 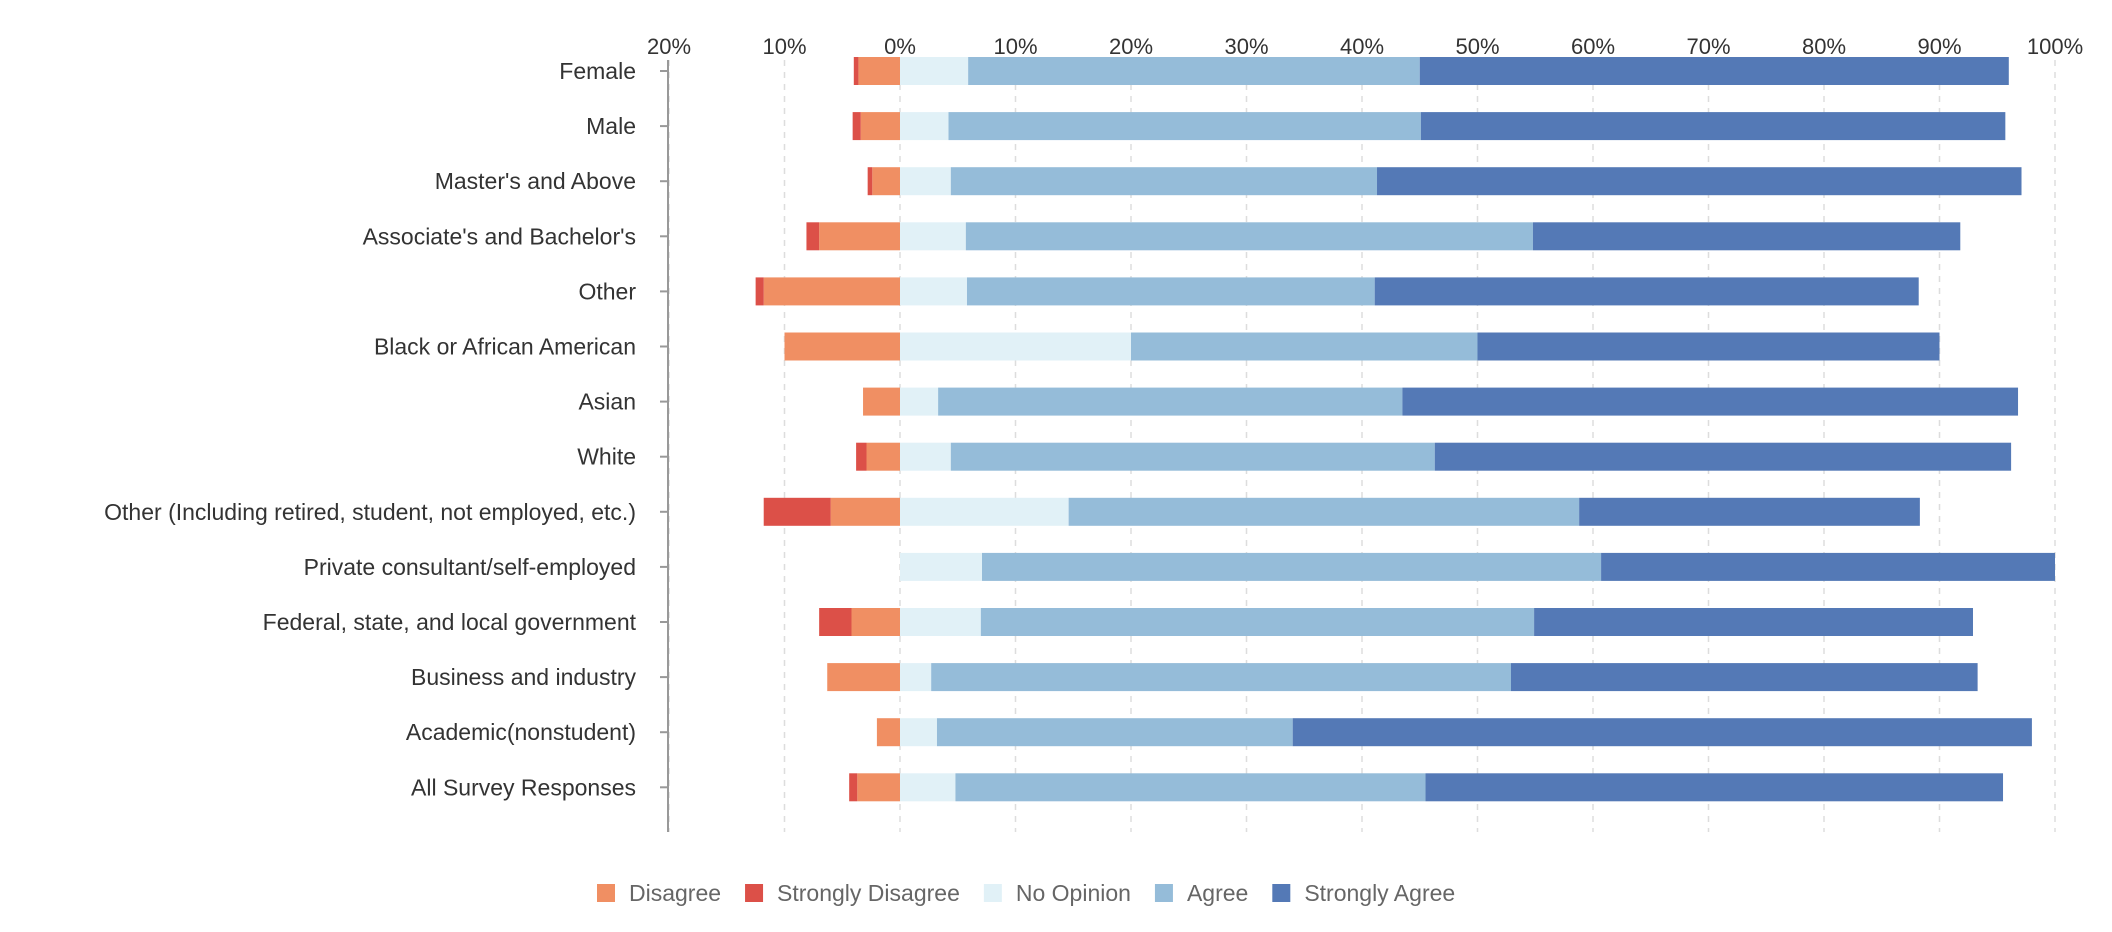 I want to click on legend-swatch-strongly-disagree, so click(x=754, y=893).